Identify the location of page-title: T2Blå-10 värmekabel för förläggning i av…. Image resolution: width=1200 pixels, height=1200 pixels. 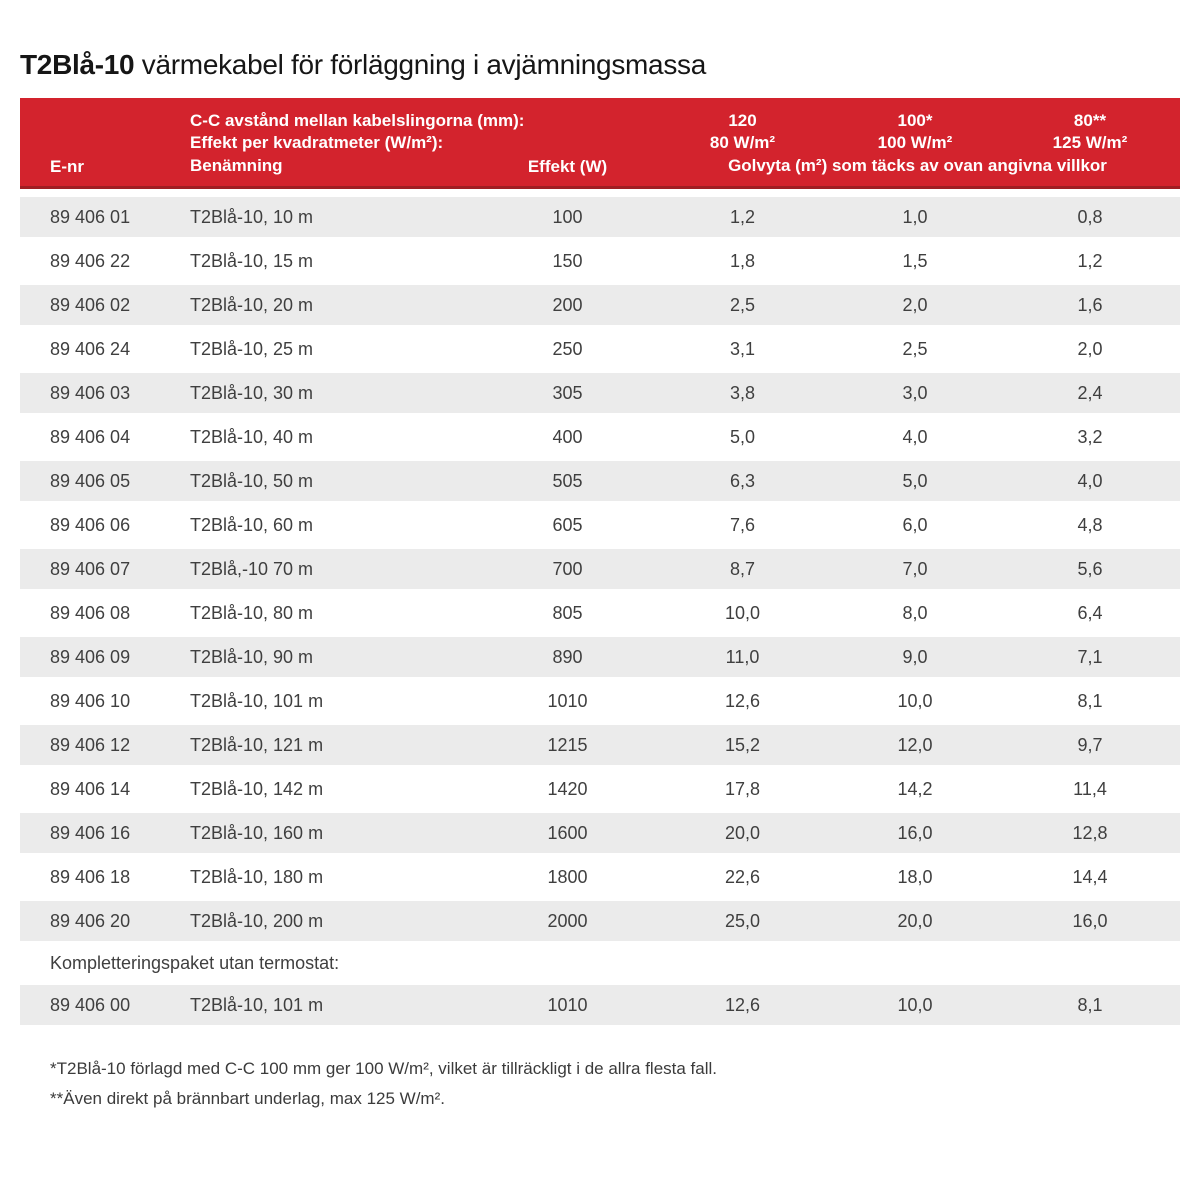
(600, 65).